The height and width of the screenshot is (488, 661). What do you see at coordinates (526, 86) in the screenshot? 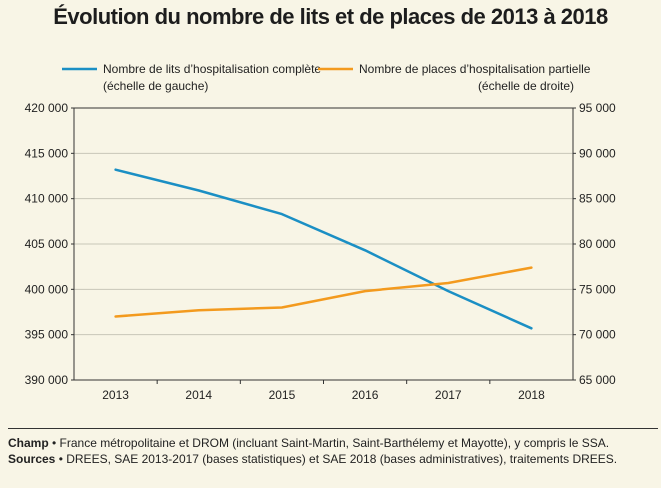
I see `legend-note-series-2: (échelle de droite)` at bounding box center [526, 86].